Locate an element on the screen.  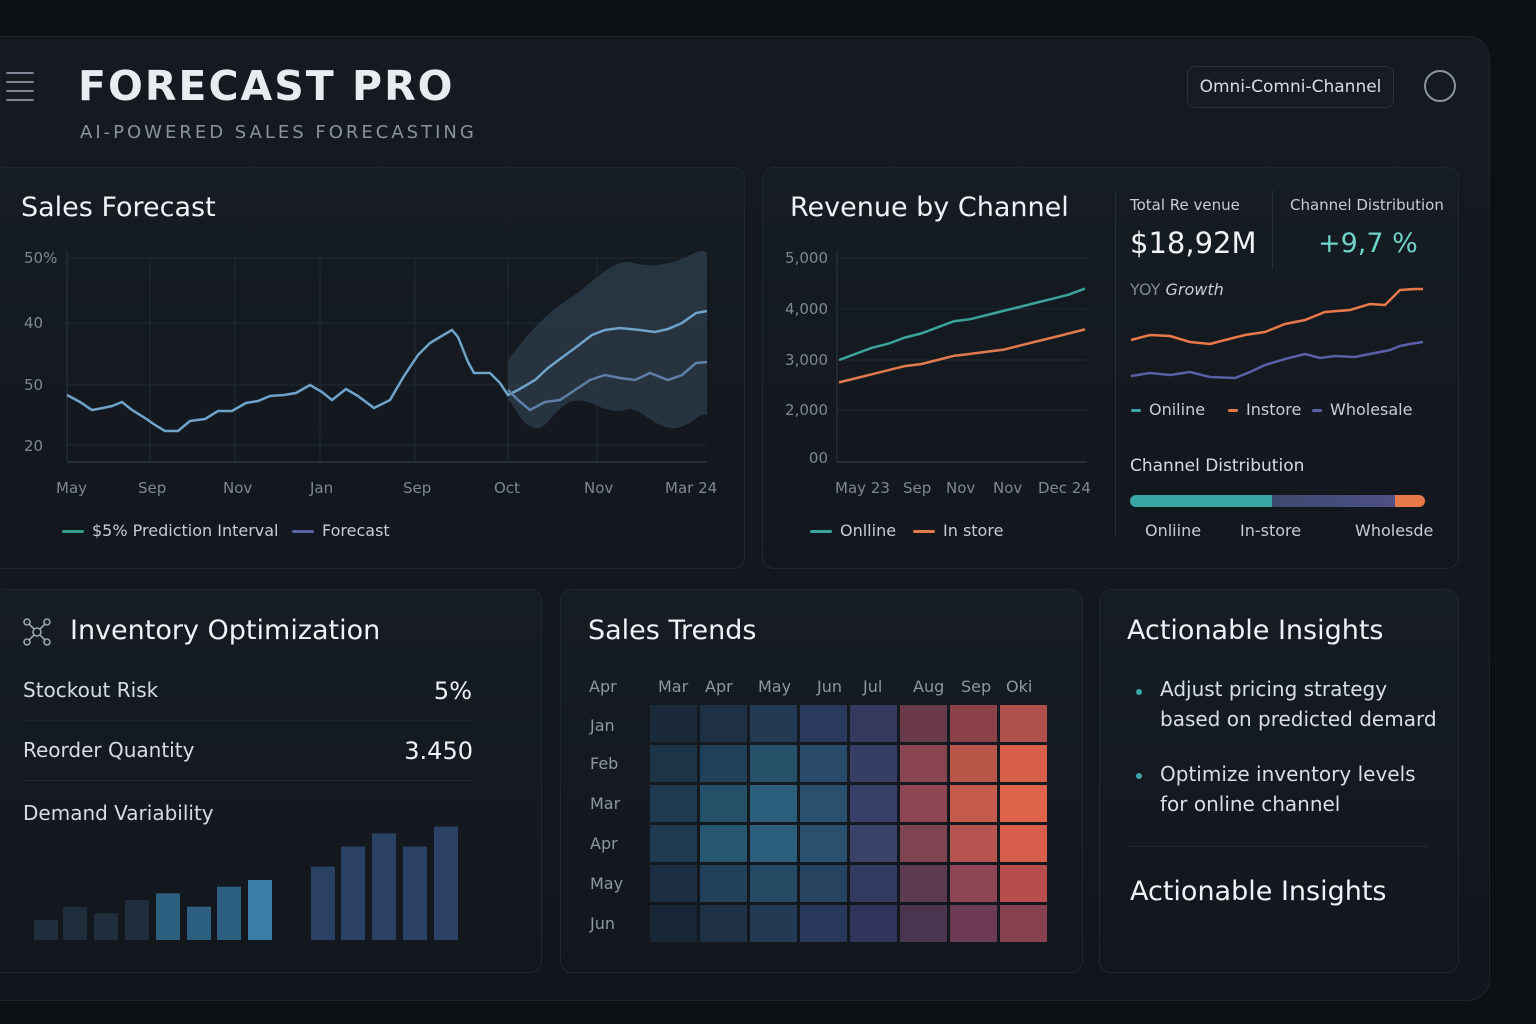
sales-trends-title: Sales Trends is located at coordinates (672, 630).